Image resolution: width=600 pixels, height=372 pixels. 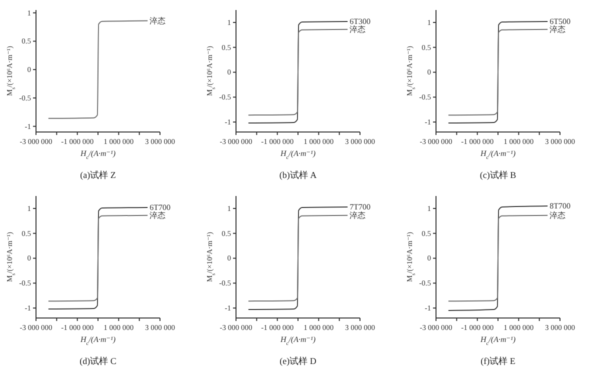 I want to click on text: (b)试样 A, so click(x=298, y=175).